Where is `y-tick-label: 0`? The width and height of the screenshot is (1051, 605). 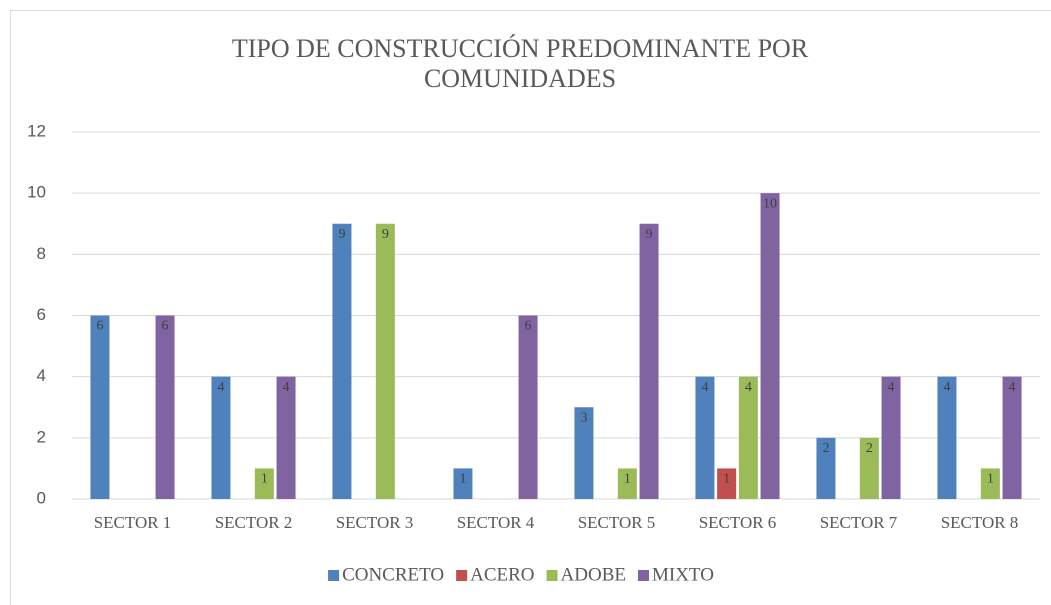
y-tick-label: 0 is located at coordinates (41, 497).